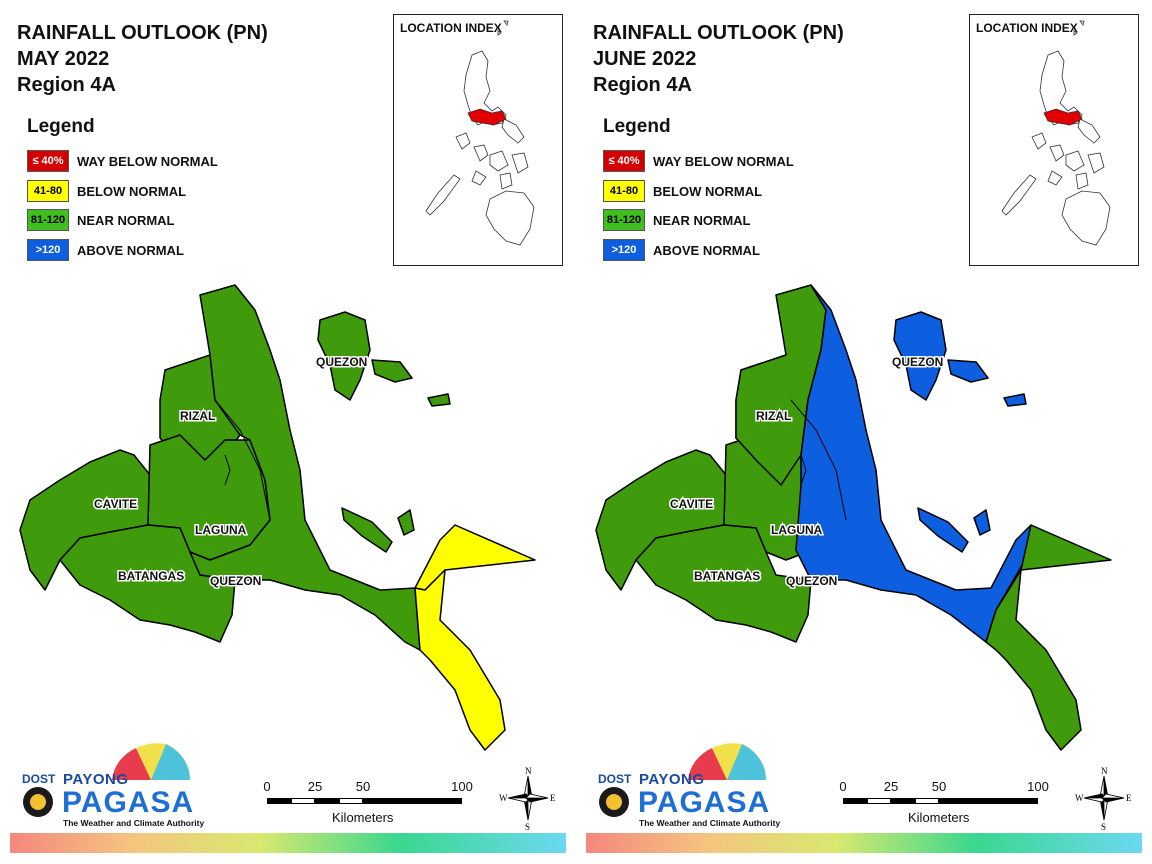 Image resolution: width=1152 pixels, height=864 pixels. Describe the element at coordinates (645, 59) in the screenshot. I see `title-line-2: JUNE 2022` at that location.